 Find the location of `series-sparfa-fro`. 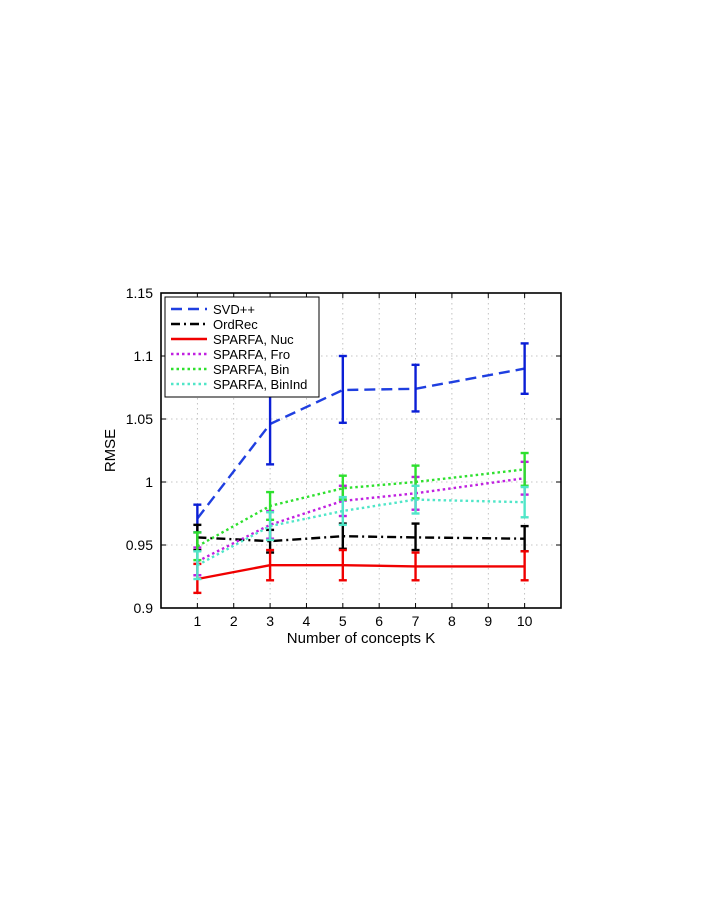

series-sparfa-fro is located at coordinates (361, 518).